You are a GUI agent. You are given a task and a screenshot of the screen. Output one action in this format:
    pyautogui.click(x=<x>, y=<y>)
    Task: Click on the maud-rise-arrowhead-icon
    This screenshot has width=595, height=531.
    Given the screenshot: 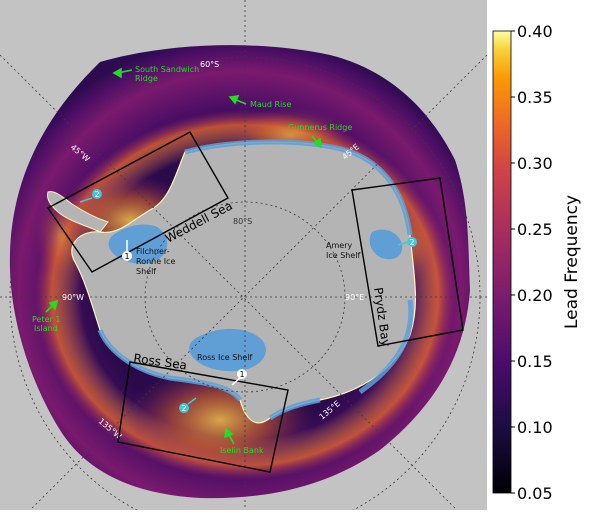 What is the action you would take?
    pyautogui.click(x=234, y=100)
    